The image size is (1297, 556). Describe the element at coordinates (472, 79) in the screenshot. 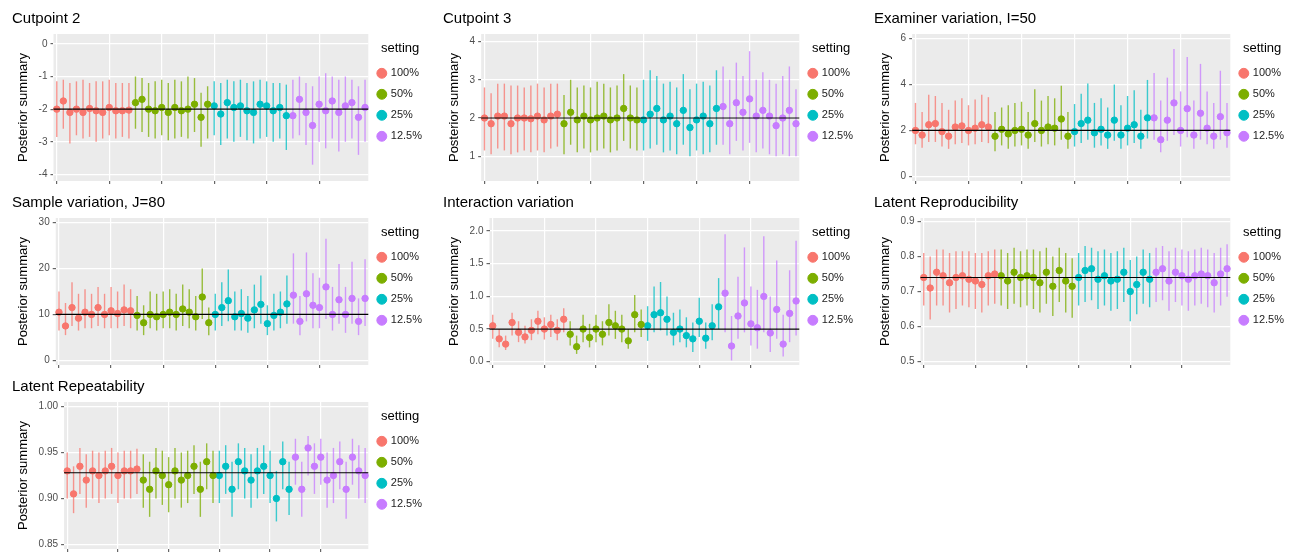

I see `y-tick-label: 3` at that location.